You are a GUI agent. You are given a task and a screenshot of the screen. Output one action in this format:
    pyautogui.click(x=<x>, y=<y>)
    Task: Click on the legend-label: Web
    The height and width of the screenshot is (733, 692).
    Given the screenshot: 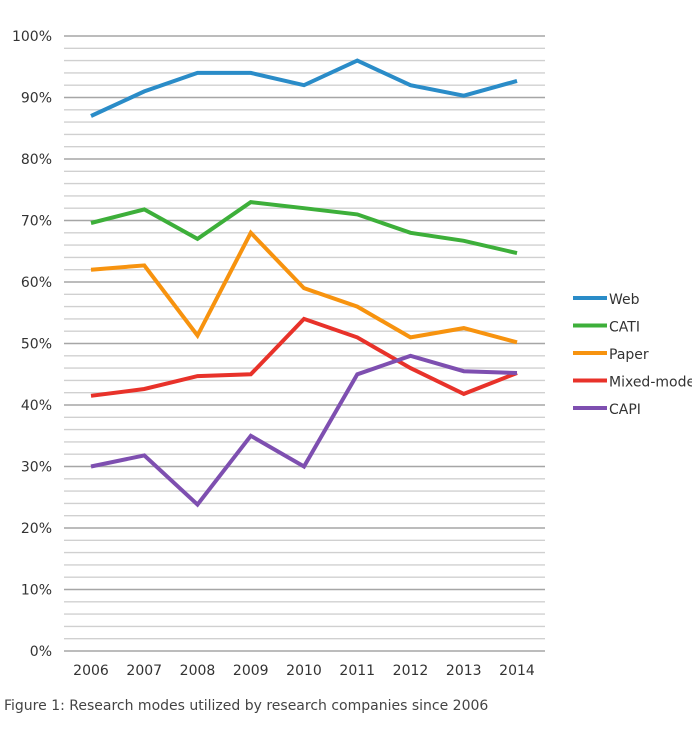 What is the action you would take?
    pyautogui.click(x=624, y=300)
    